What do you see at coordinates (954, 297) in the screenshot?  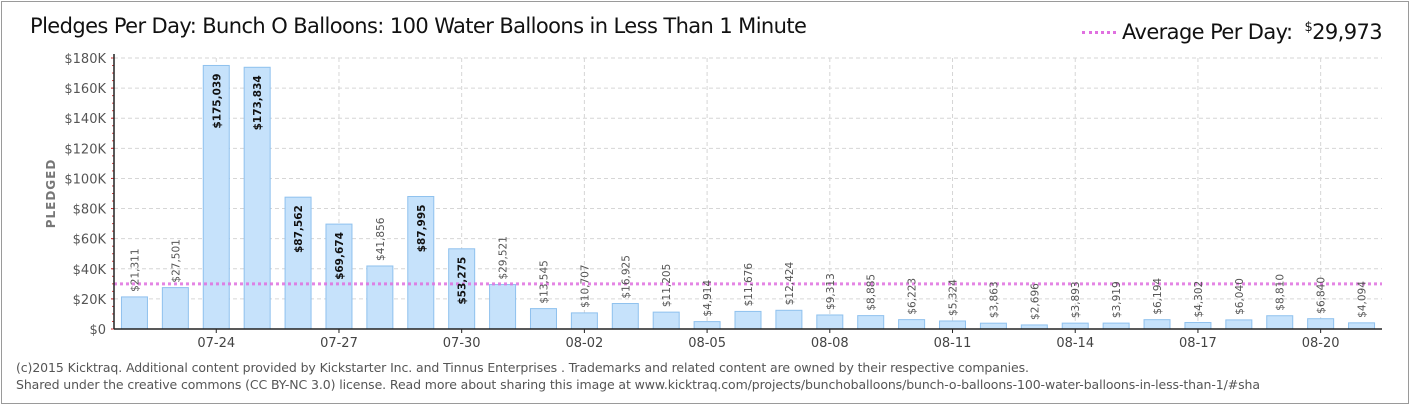 I see `bar-value-label: $5,324` at bounding box center [954, 297].